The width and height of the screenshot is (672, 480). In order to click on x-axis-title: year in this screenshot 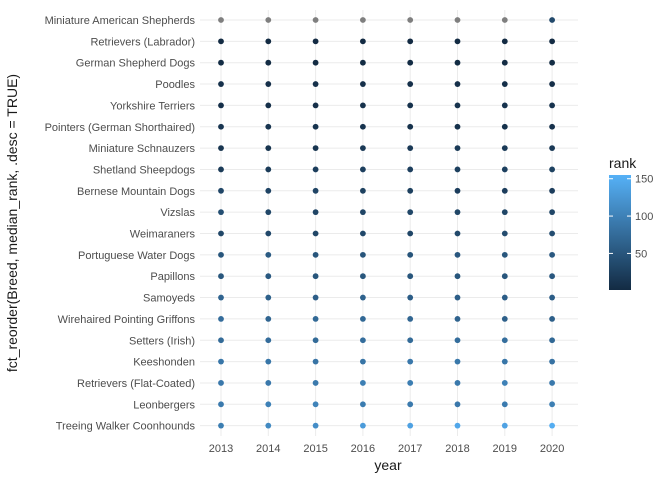, I will do `click(388, 465)`.